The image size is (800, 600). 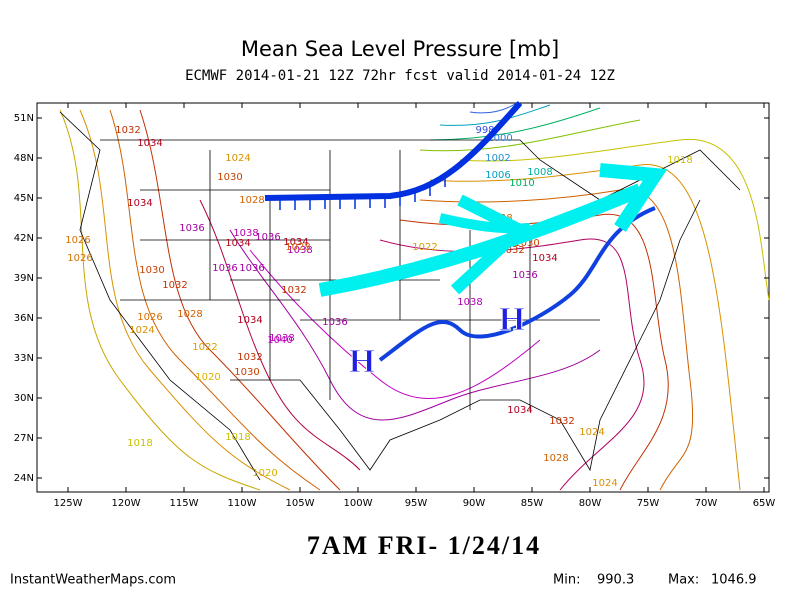 I want to click on contour-label: 1010, so click(x=521, y=183).